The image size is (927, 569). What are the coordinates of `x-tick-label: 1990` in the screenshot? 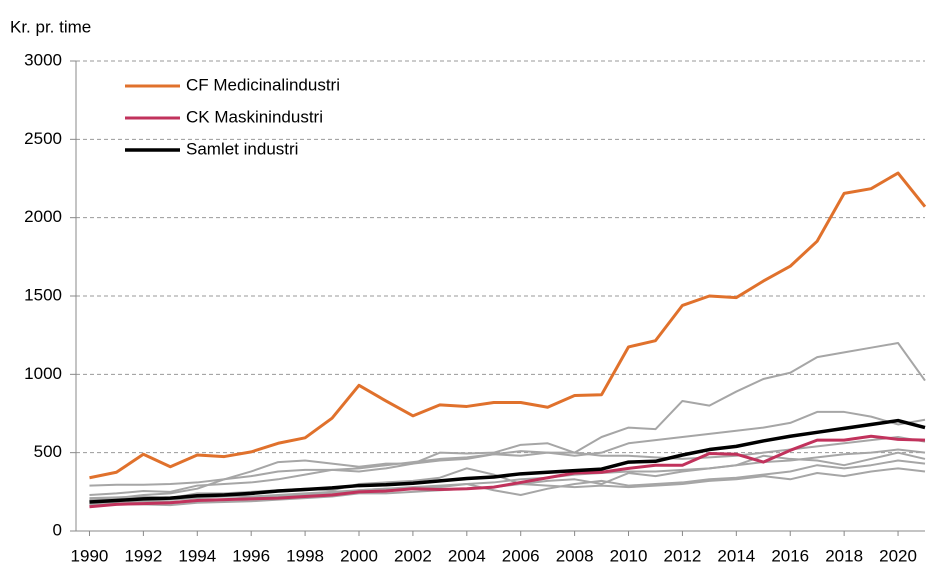 It's located at (90, 555).